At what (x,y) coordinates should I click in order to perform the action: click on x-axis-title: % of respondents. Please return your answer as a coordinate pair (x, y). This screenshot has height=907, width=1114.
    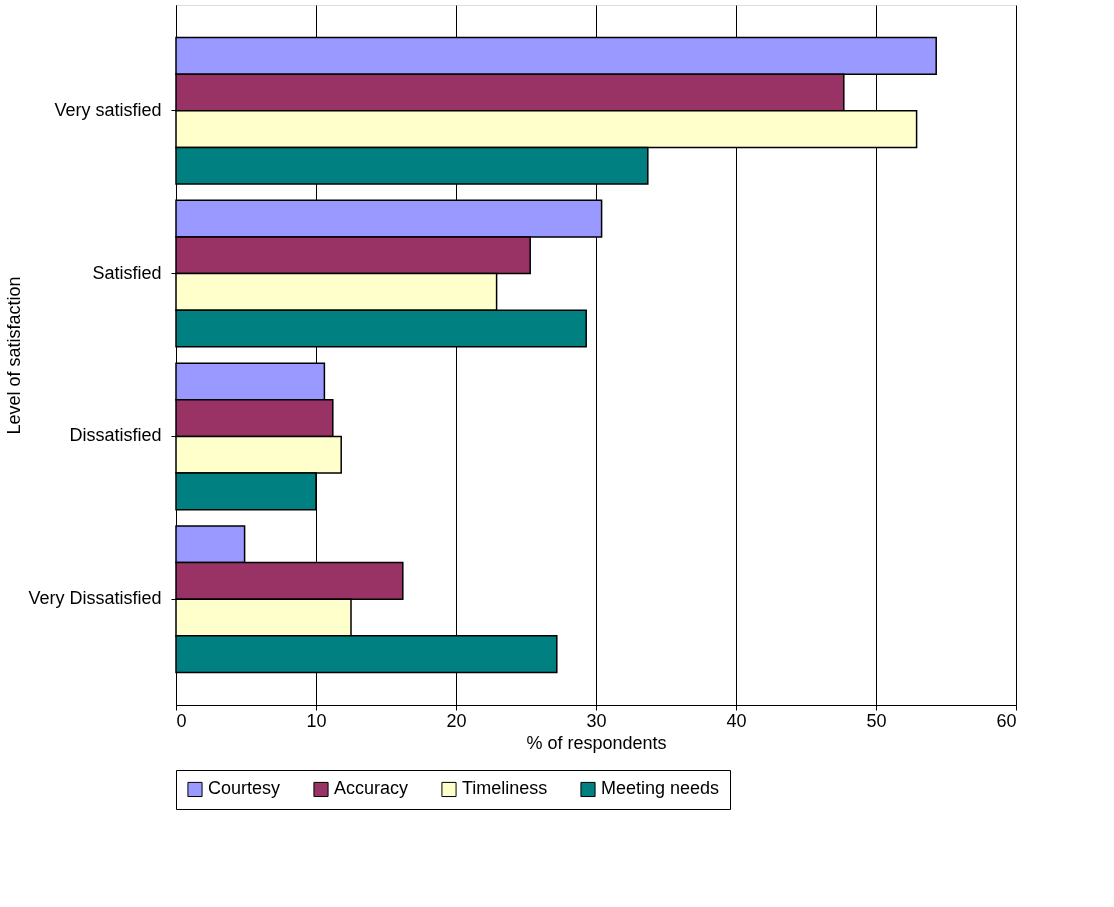
    Looking at the image, I should click on (596, 742).